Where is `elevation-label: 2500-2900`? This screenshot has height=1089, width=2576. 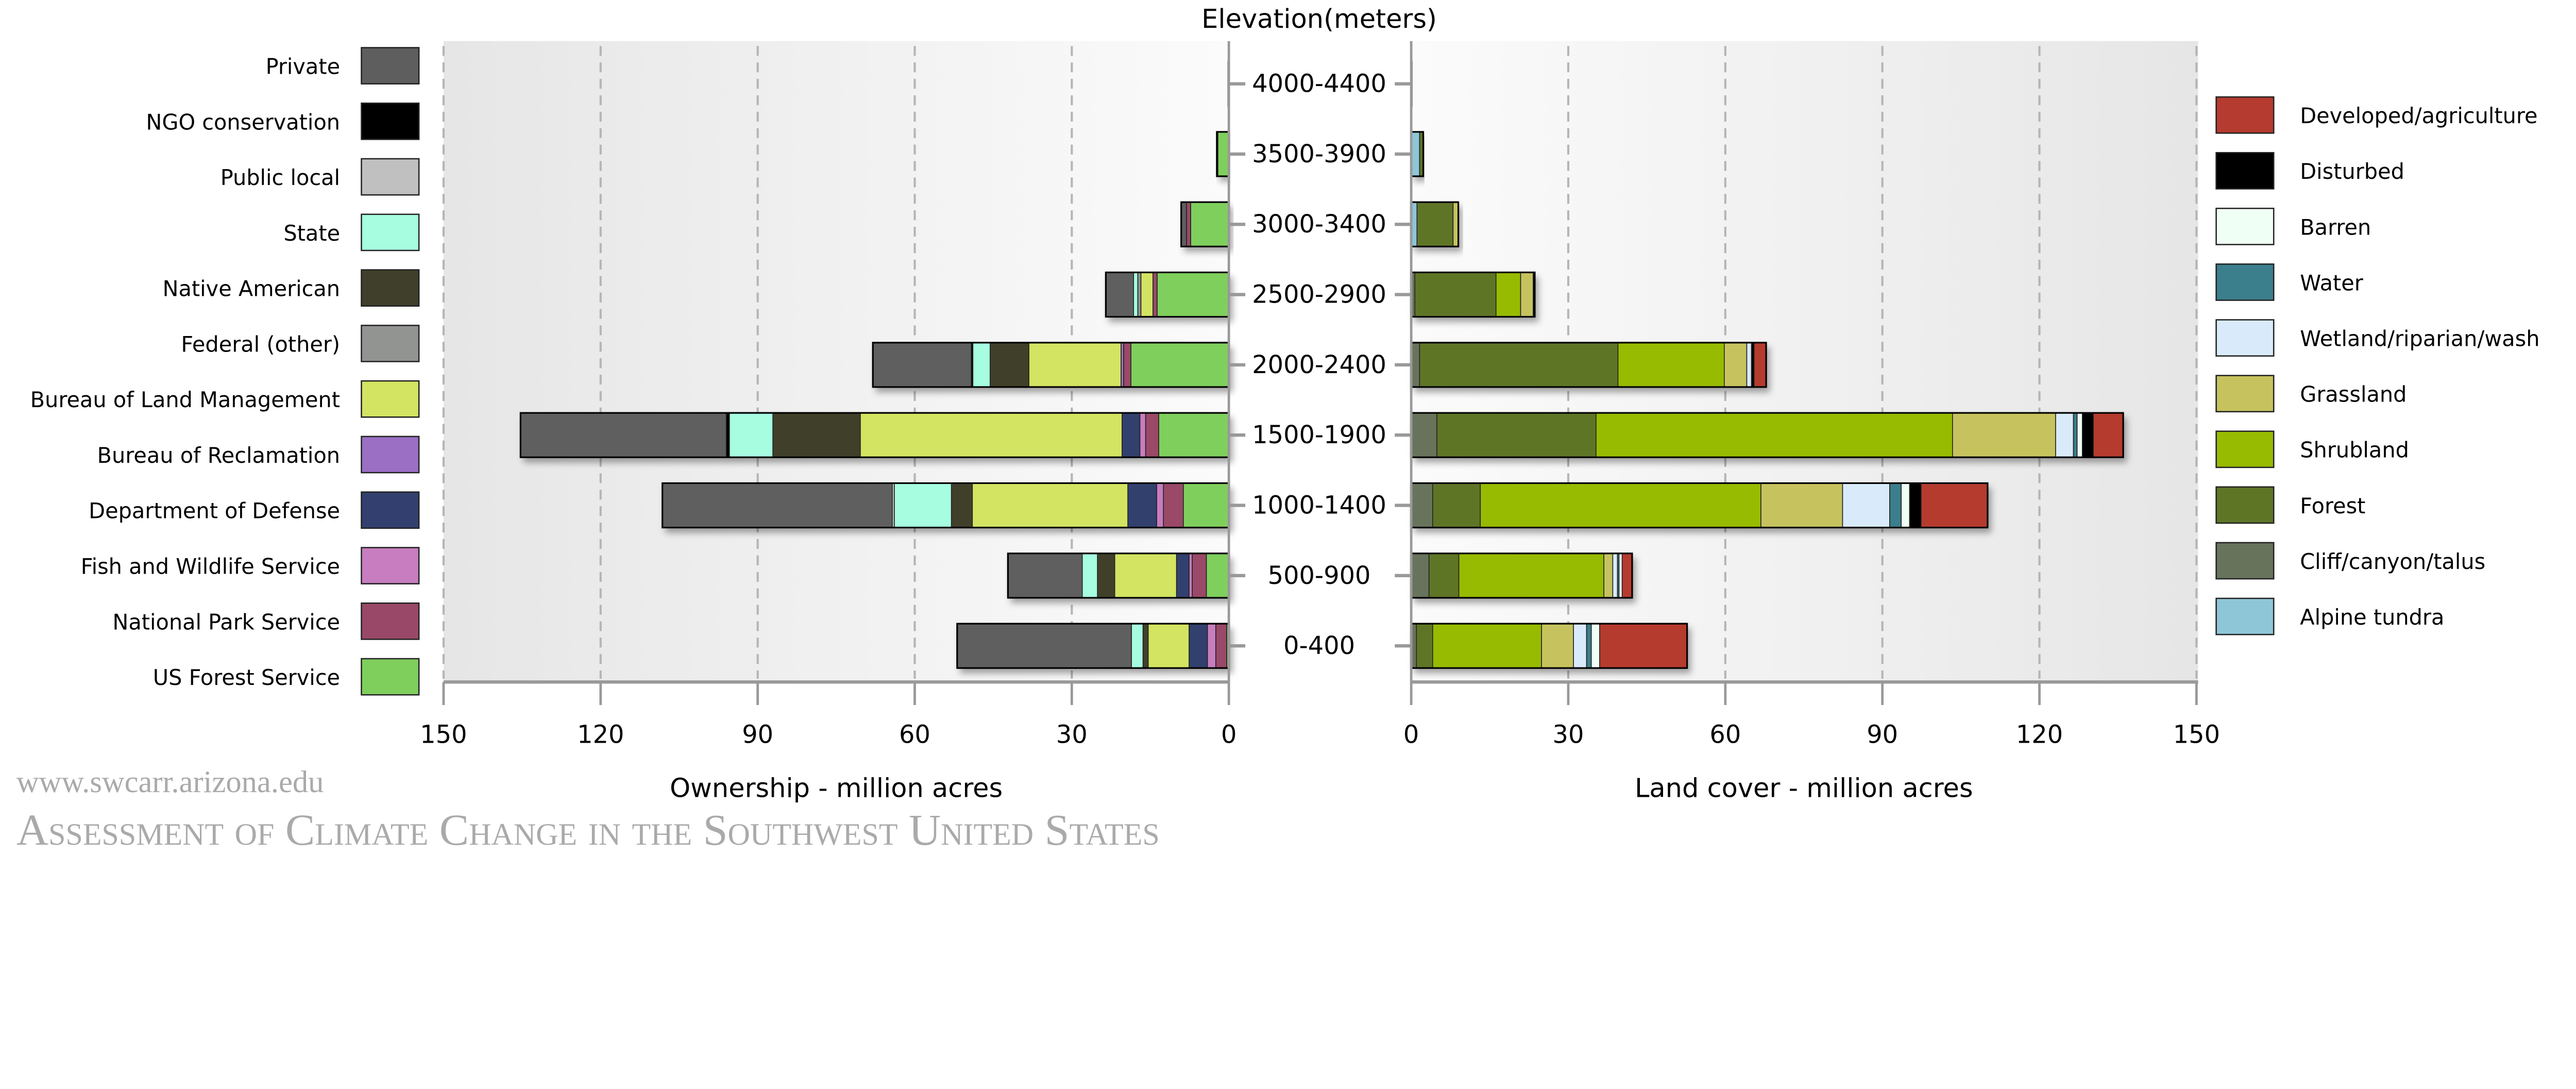
elevation-label: 2500-2900 is located at coordinates (1319, 295).